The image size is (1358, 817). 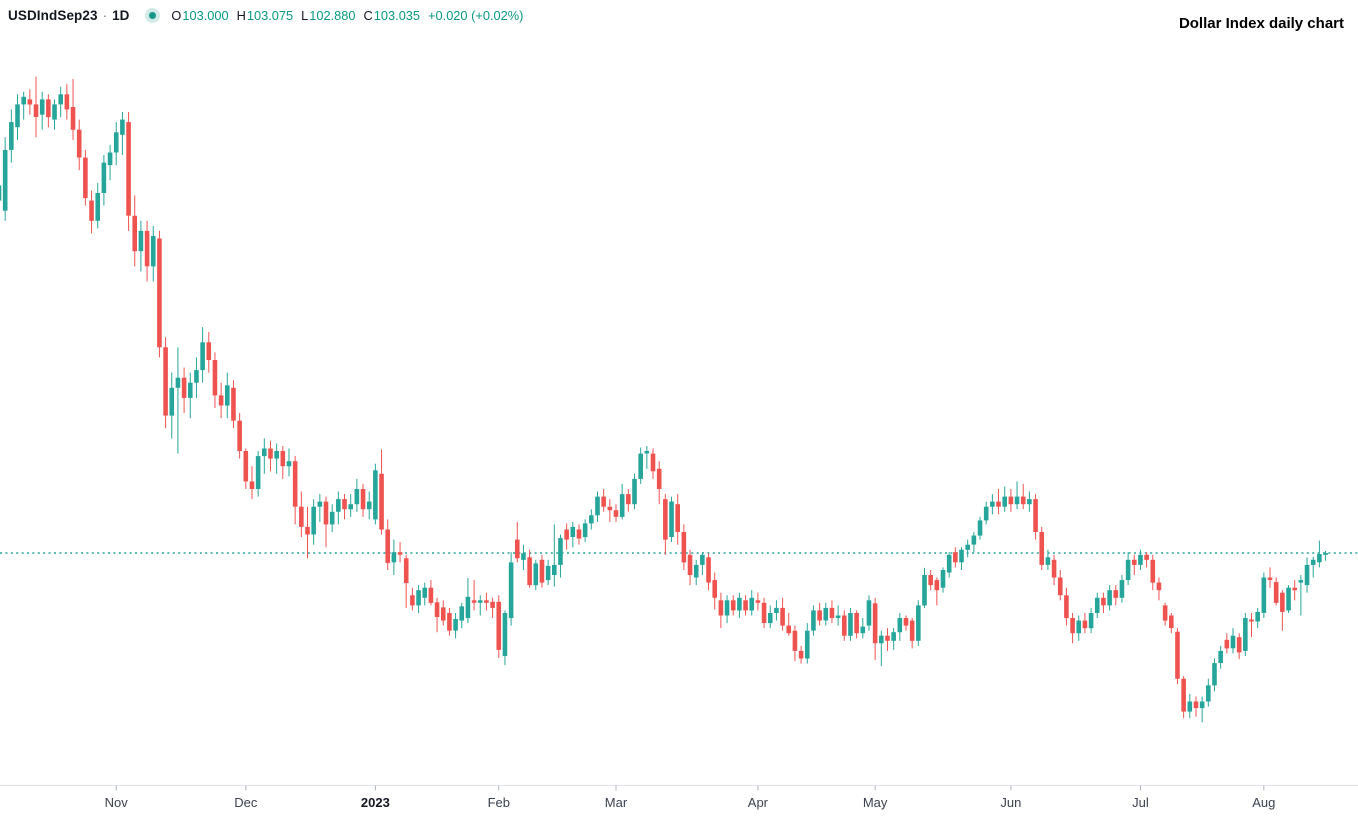 What do you see at coordinates (1261, 23) in the screenshot?
I see `chart-annotation-title: Dollar Index daily chart` at bounding box center [1261, 23].